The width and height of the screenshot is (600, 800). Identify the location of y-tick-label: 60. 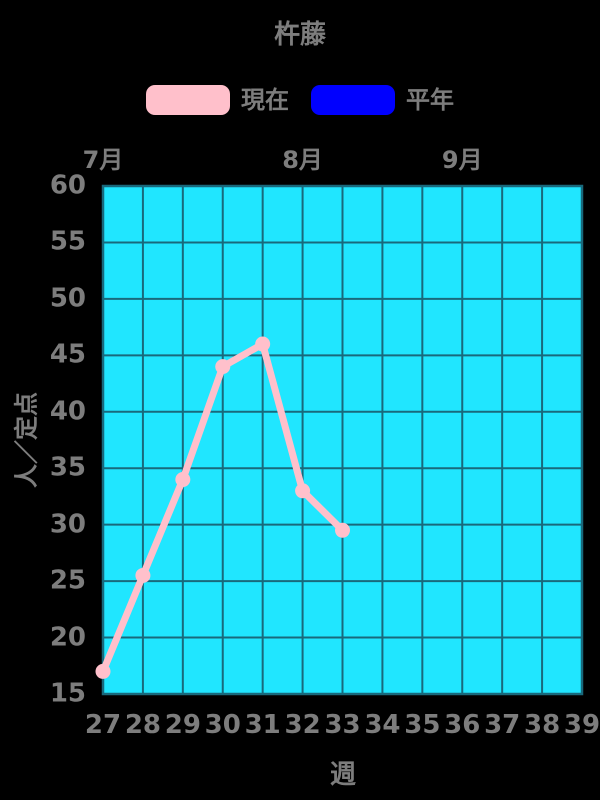
(67, 185).